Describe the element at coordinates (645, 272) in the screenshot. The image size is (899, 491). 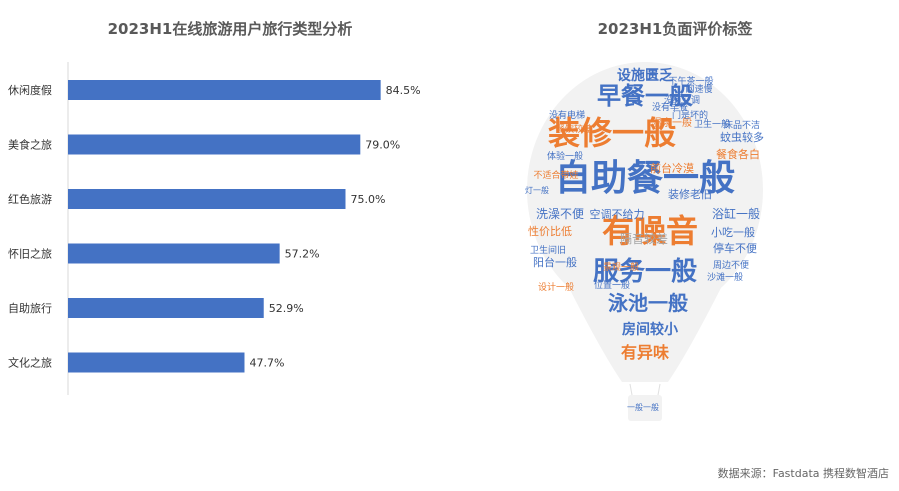
I see `cloud-word: 服务一般` at that location.